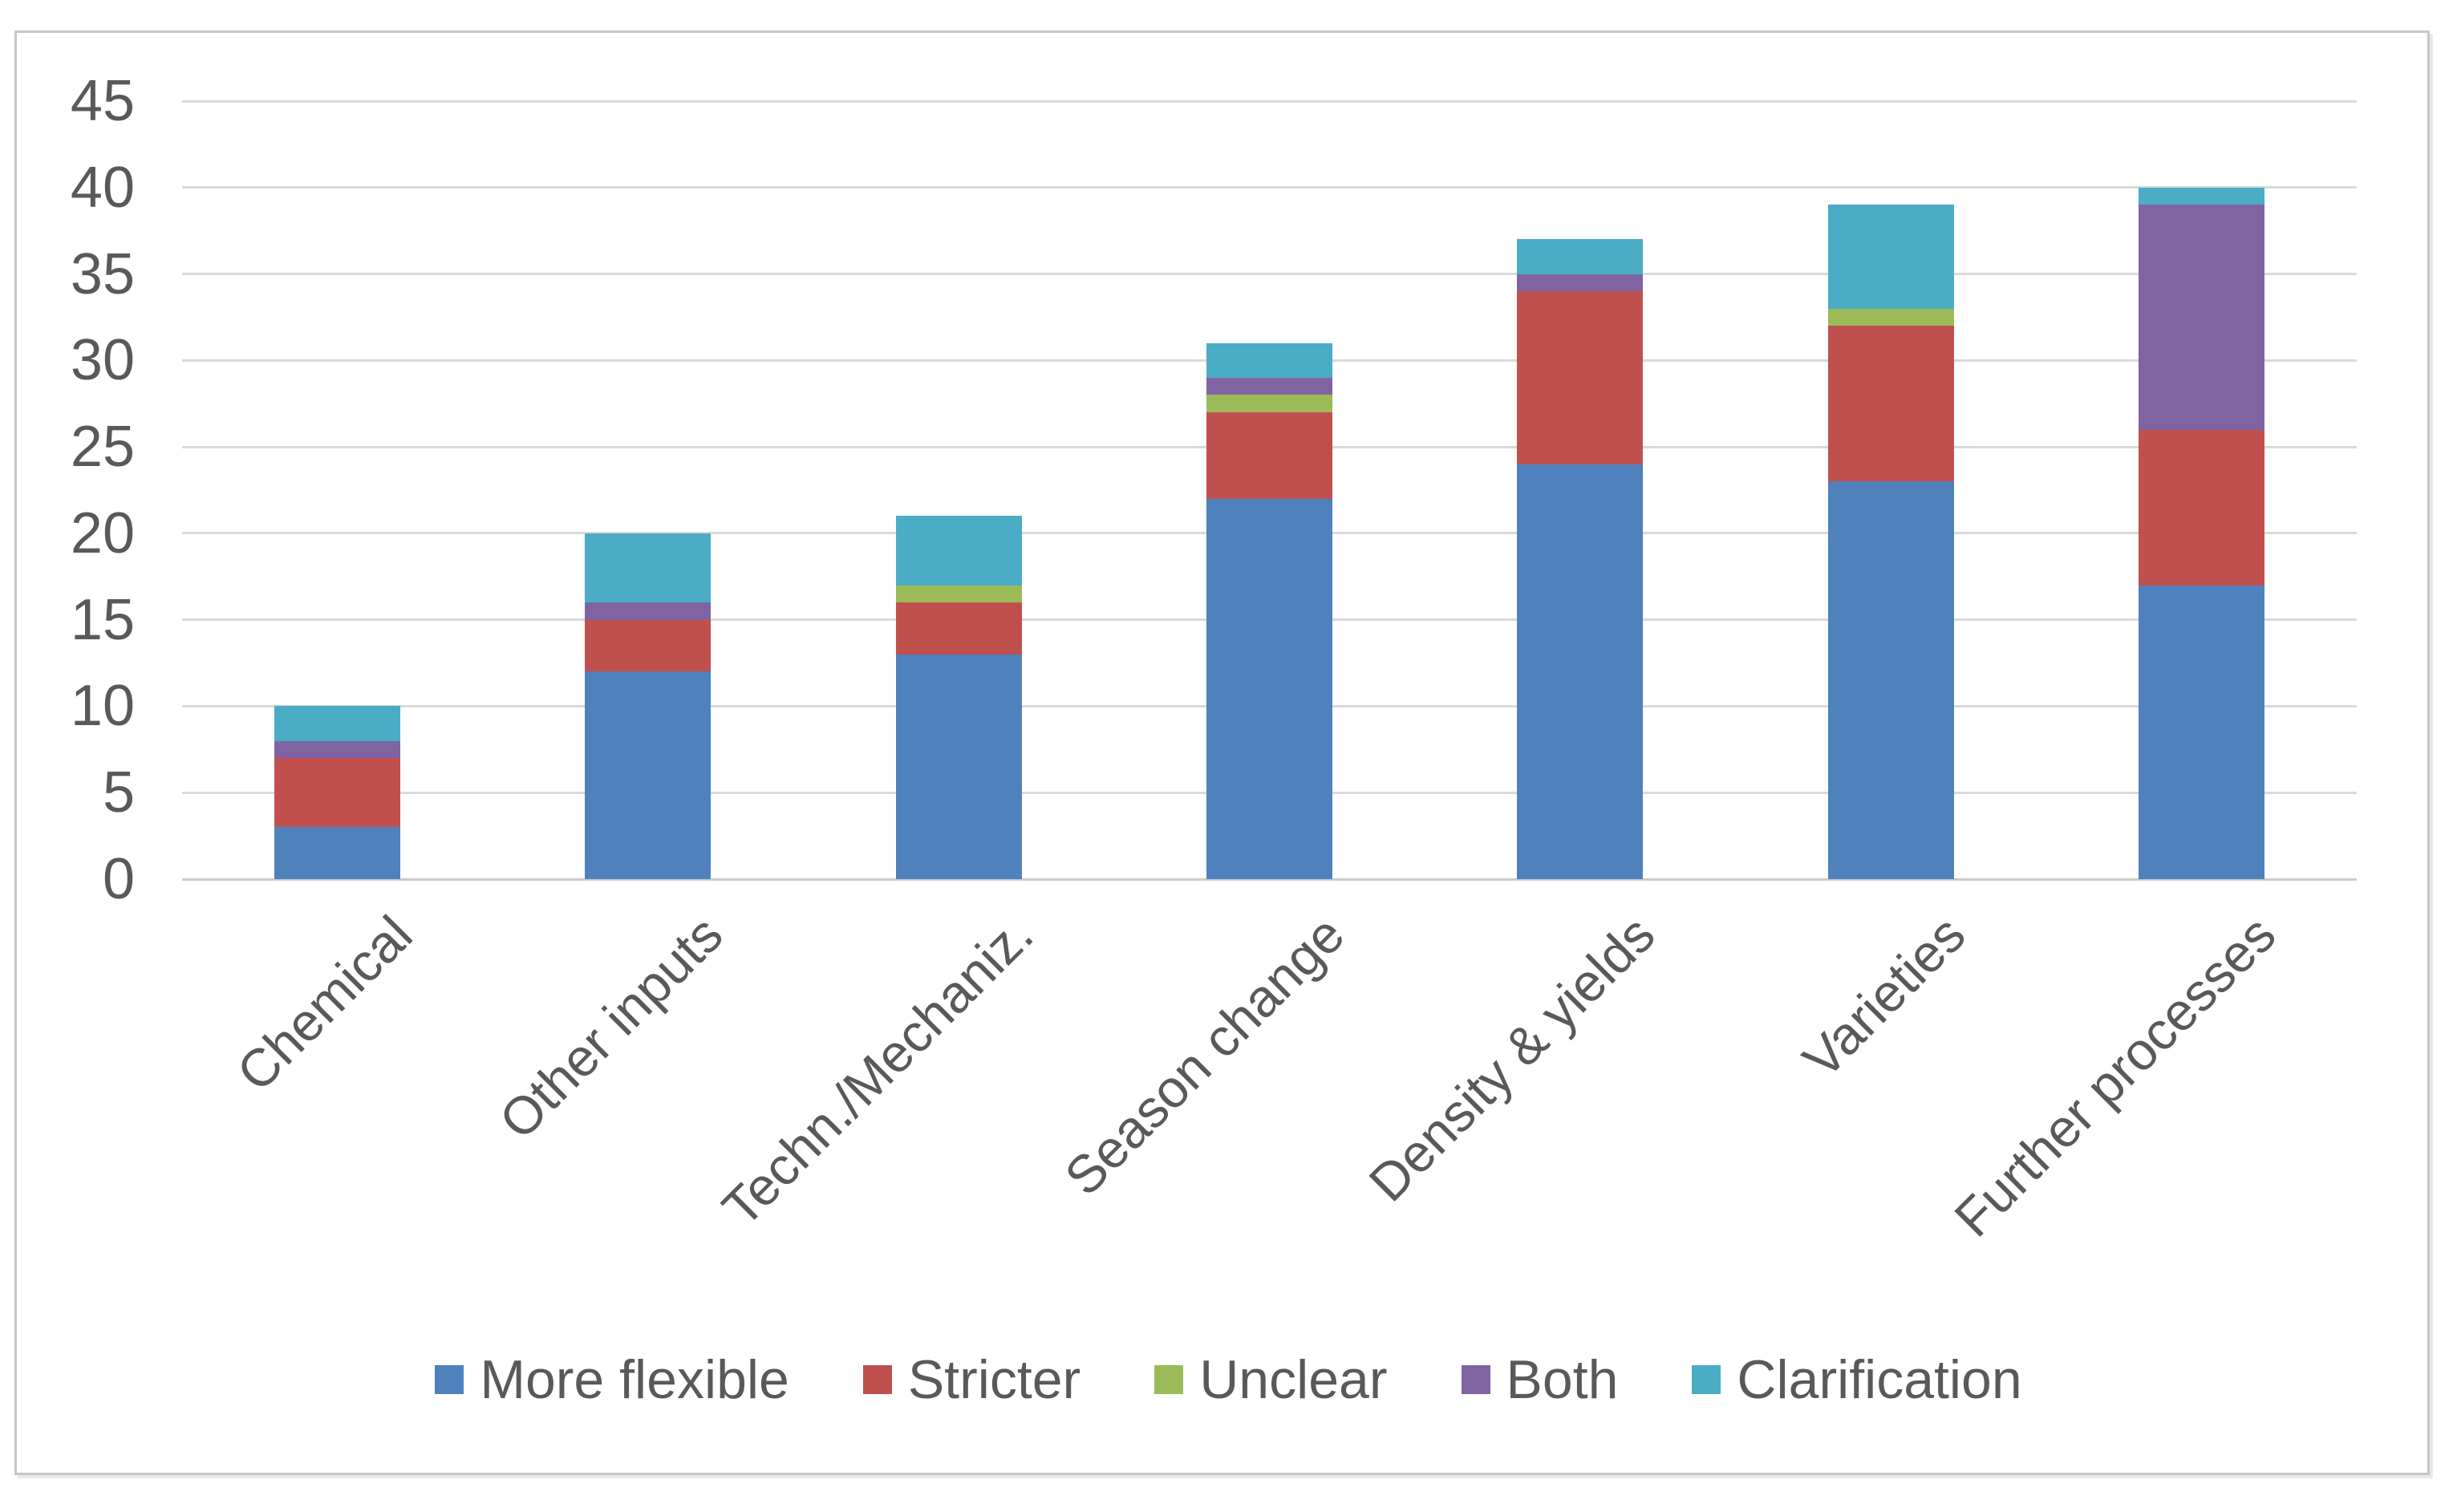 Image resolution: width=2457 pixels, height=1512 pixels. I want to click on legend-item: Both, so click(1540, 1379).